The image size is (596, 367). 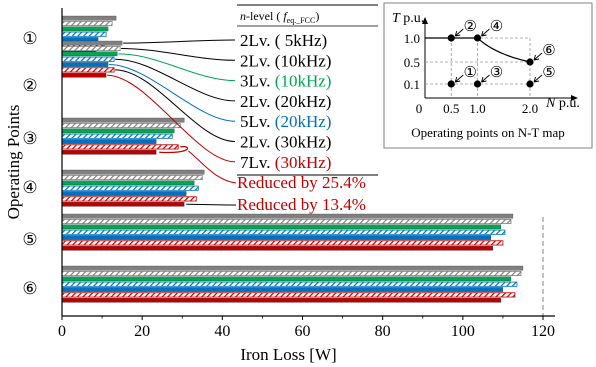 I want to click on bar-op3-series3, so click(x=118, y=131).